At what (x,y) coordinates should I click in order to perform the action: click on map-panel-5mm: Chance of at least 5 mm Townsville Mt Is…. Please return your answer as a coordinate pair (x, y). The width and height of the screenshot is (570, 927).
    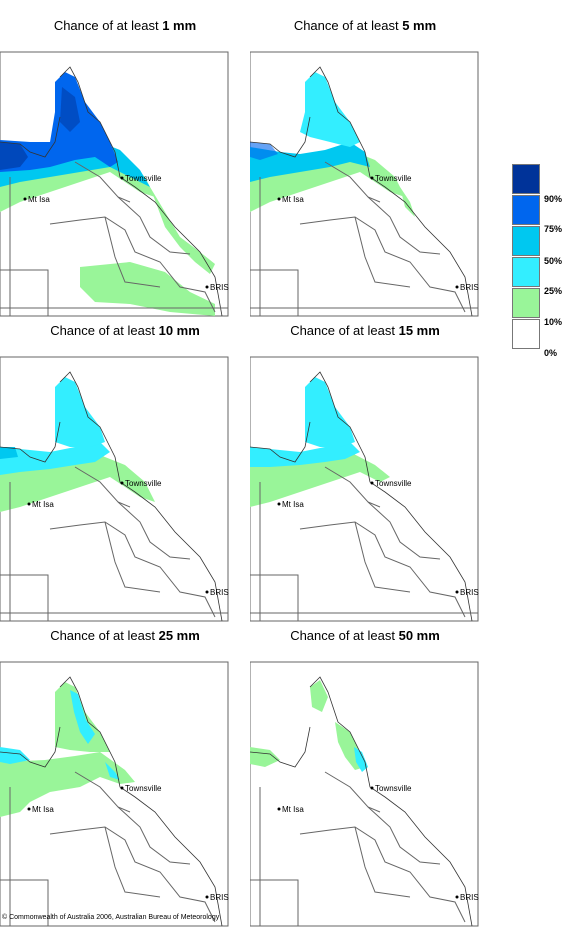
    Looking at the image, I should click on (370, 166).